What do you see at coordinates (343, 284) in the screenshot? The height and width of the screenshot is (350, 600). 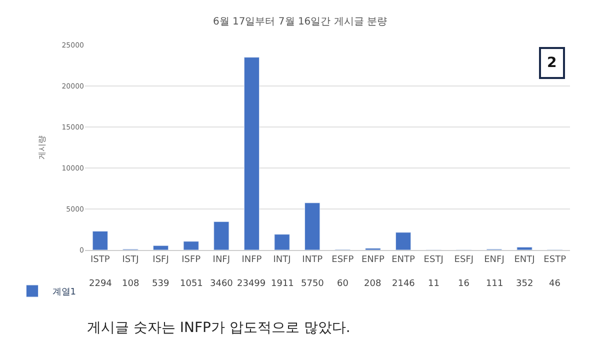 I see `data-label: 60` at bounding box center [343, 284].